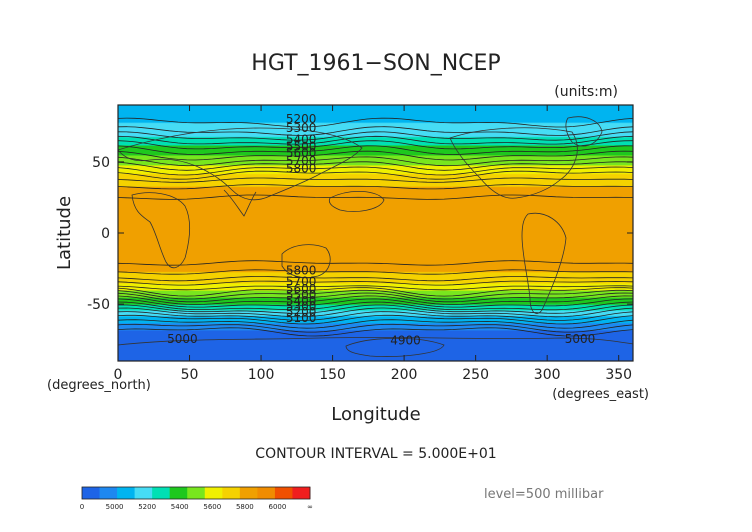  Describe the element at coordinates (405, 341) in the screenshot. I see `contour-annotation-1: 4900` at that location.